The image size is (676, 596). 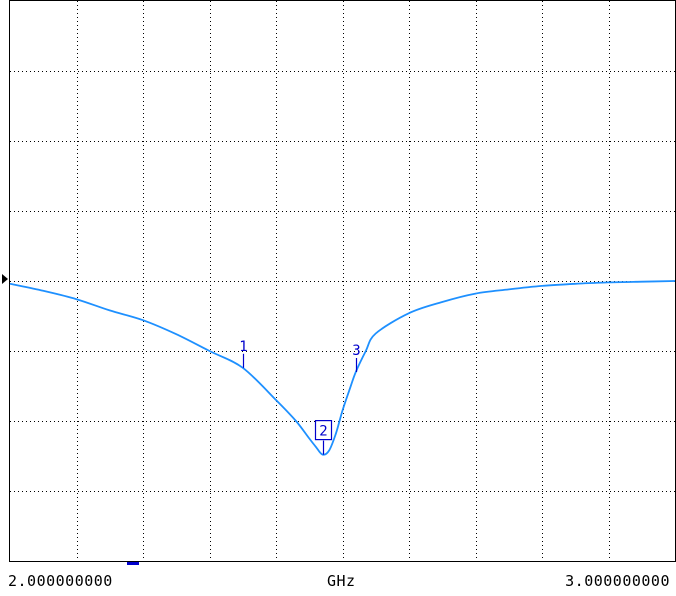 I want to click on marker-2: 2, so click(x=323, y=437).